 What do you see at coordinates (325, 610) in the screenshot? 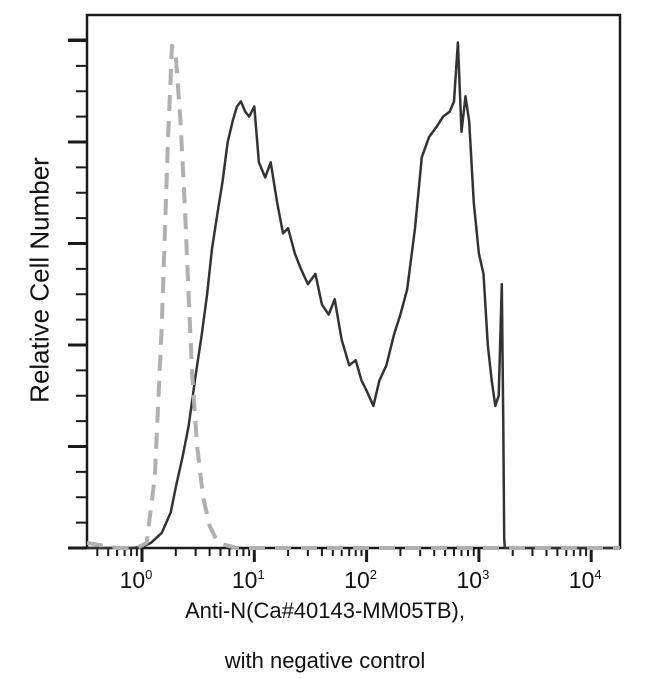
I see `x-axis-label: Anti-N(Ca#40143-MM05TB),` at bounding box center [325, 610].